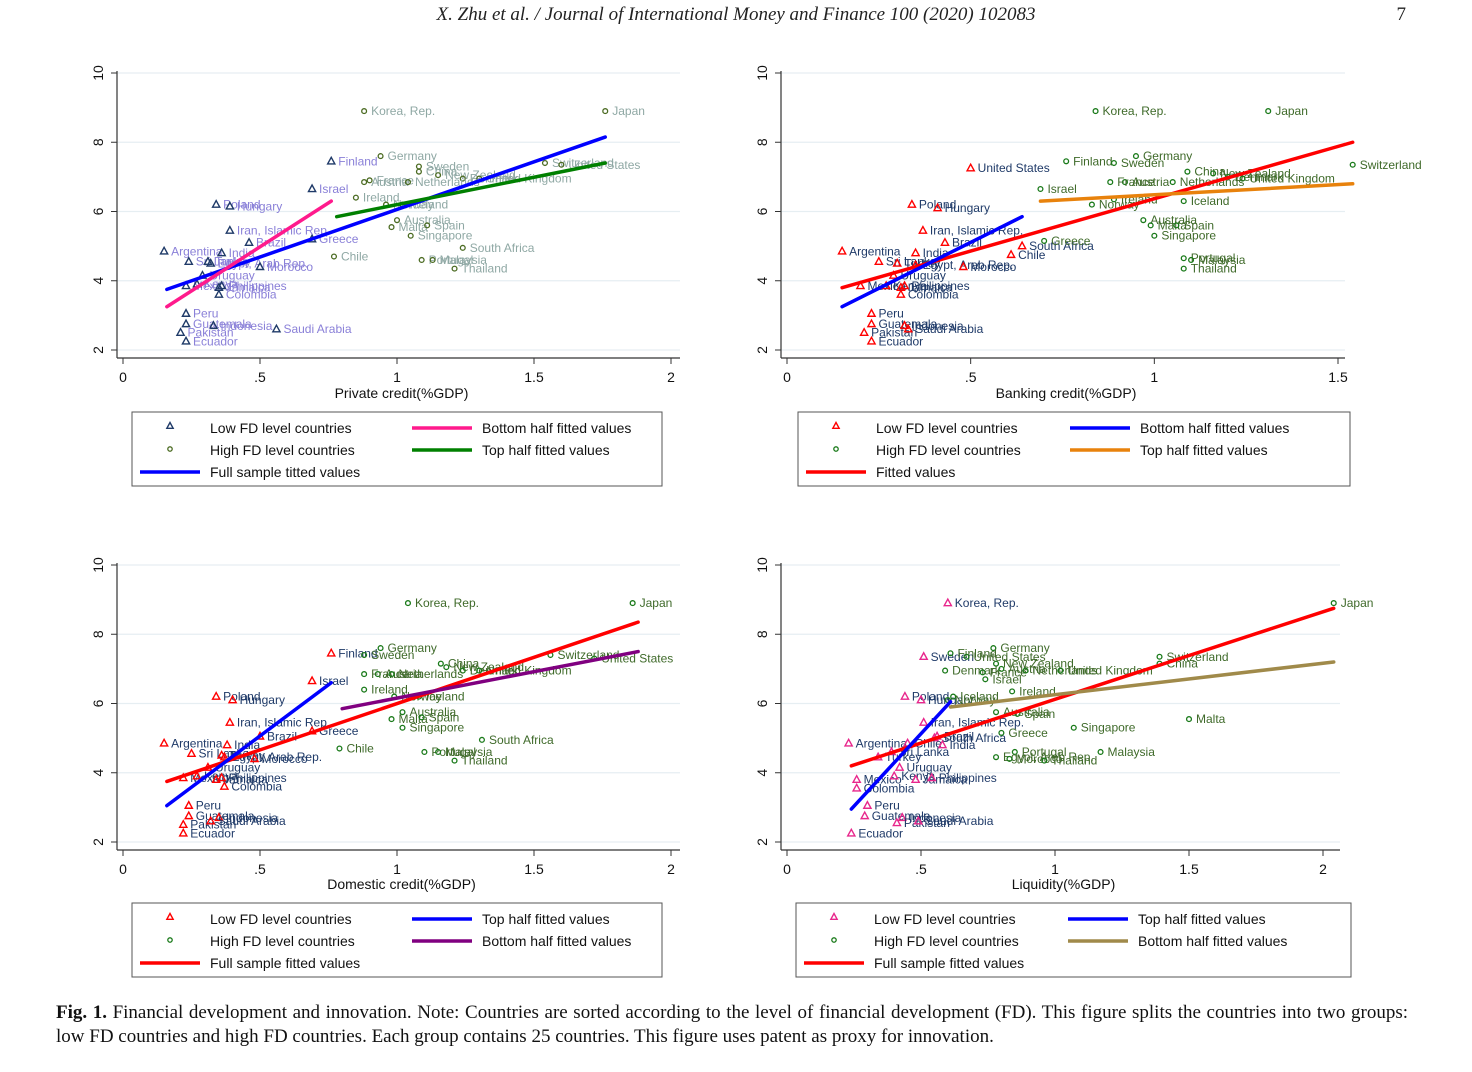  I want to click on point-label: Peru, so click(890, 314).